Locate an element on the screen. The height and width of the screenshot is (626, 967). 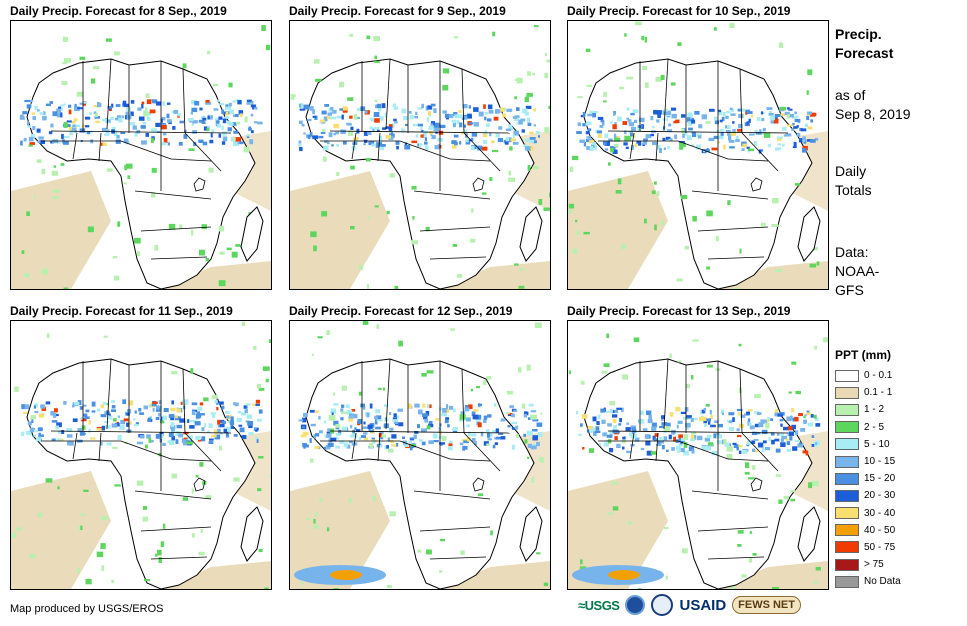
lake-outline is located at coordinates (478, 484).